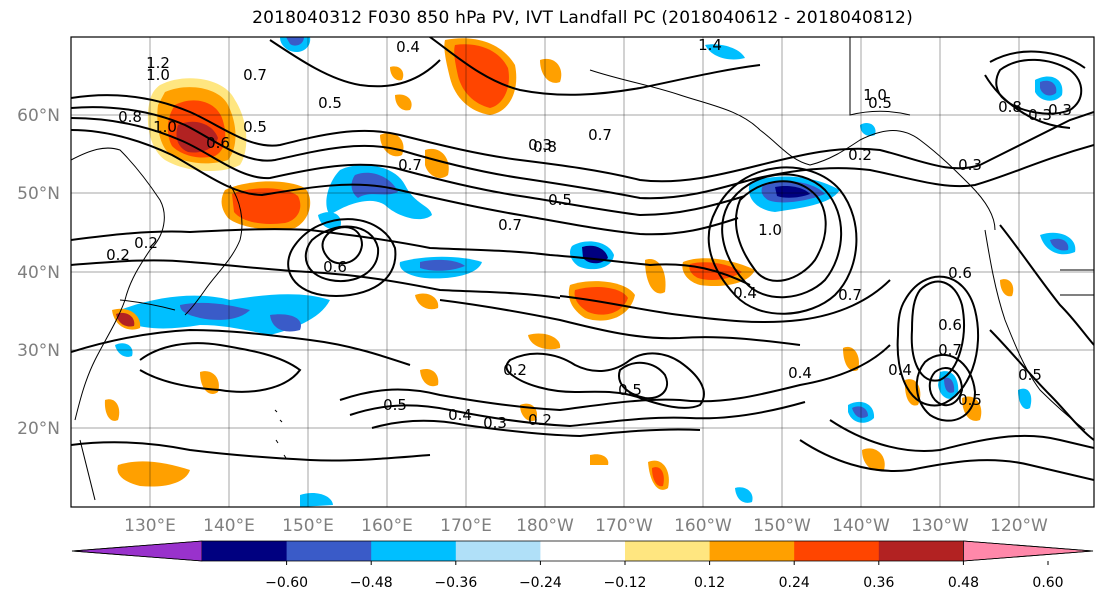 This screenshot has width=1105, height=601. I want to click on contour-label: 1.4, so click(710, 45).